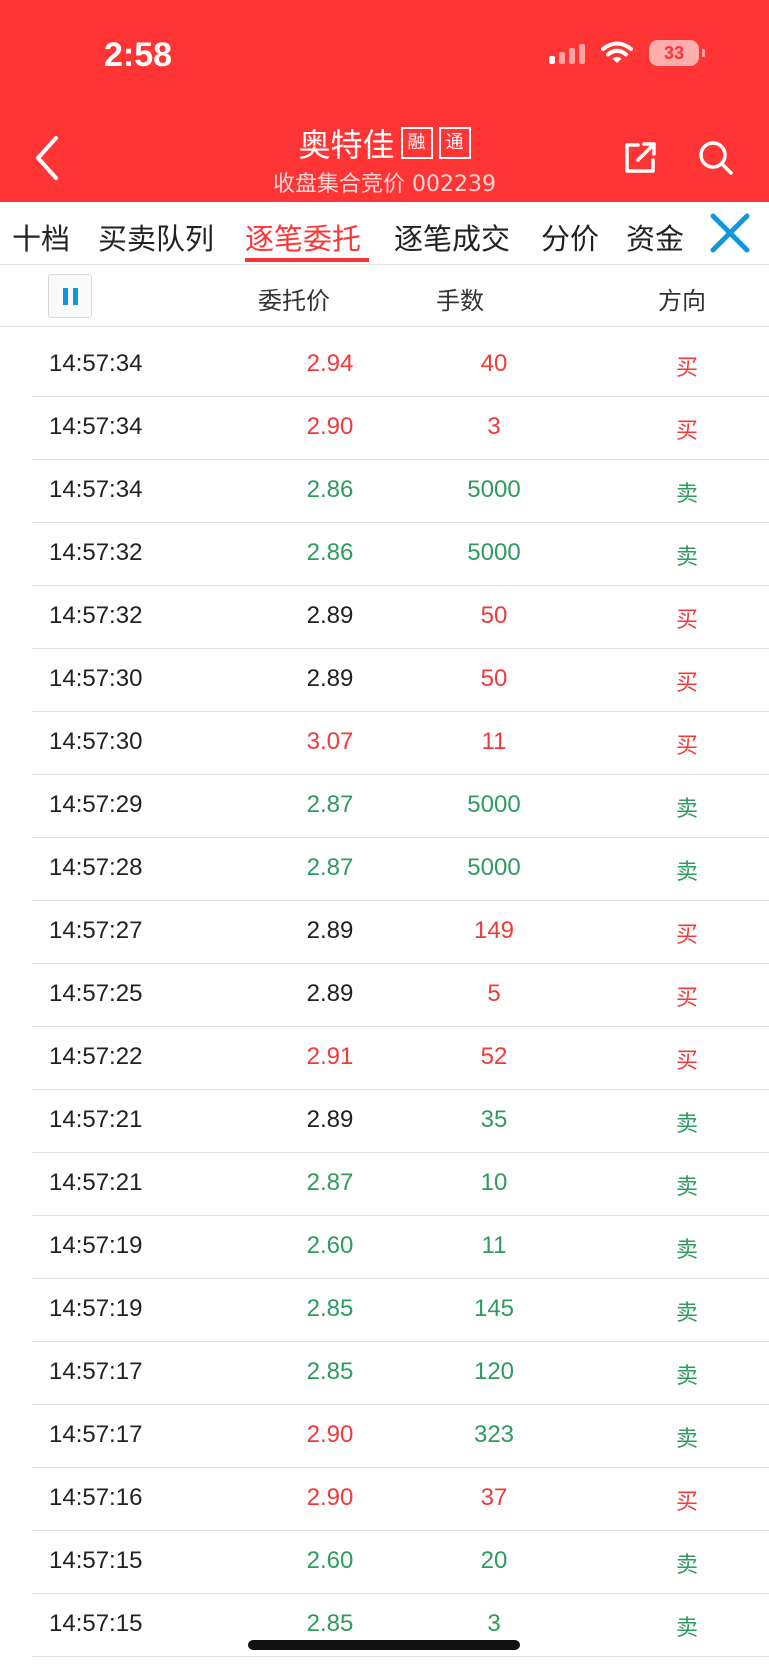 This screenshot has height=1665, width=769. What do you see at coordinates (41, 239) in the screenshot?
I see `tab-ten-levels: 十档` at bounding box center [41, 239].